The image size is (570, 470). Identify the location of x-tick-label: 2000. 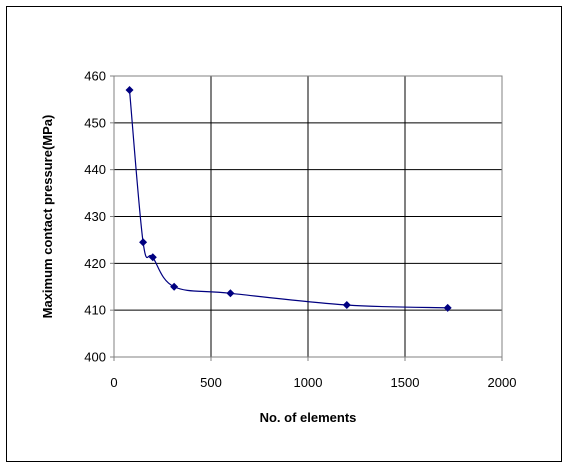
(502, 382).